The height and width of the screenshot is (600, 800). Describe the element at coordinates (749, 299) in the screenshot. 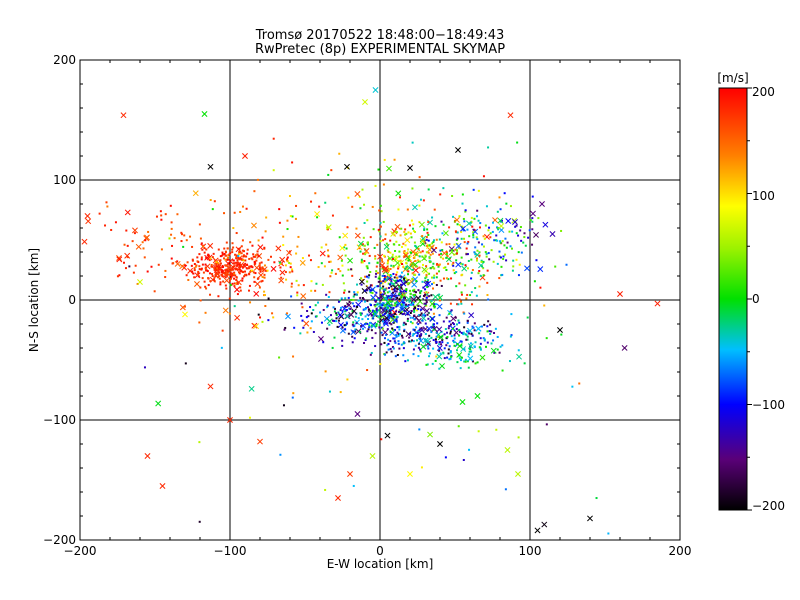

I see `colorbar-ticks` at that location.